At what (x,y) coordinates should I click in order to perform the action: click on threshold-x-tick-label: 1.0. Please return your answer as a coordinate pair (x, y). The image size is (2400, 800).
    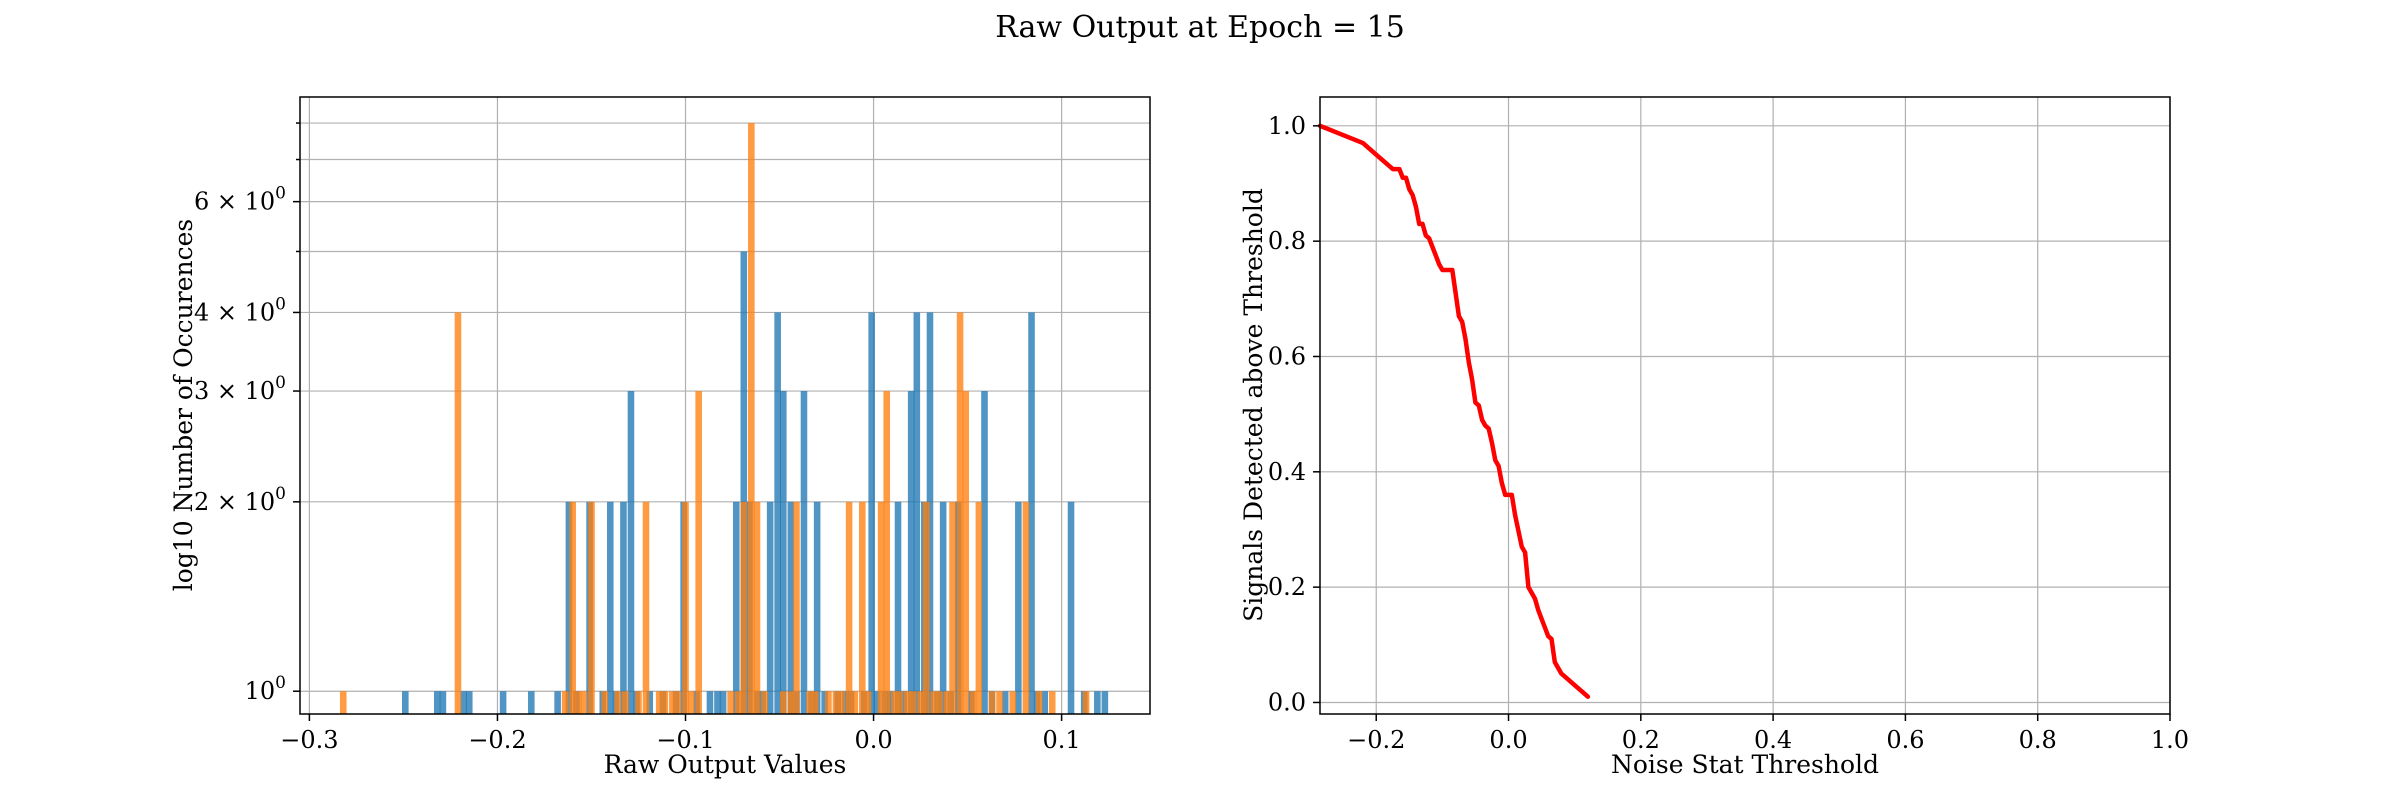
    Looking at the image, I should click on (2170, 740).